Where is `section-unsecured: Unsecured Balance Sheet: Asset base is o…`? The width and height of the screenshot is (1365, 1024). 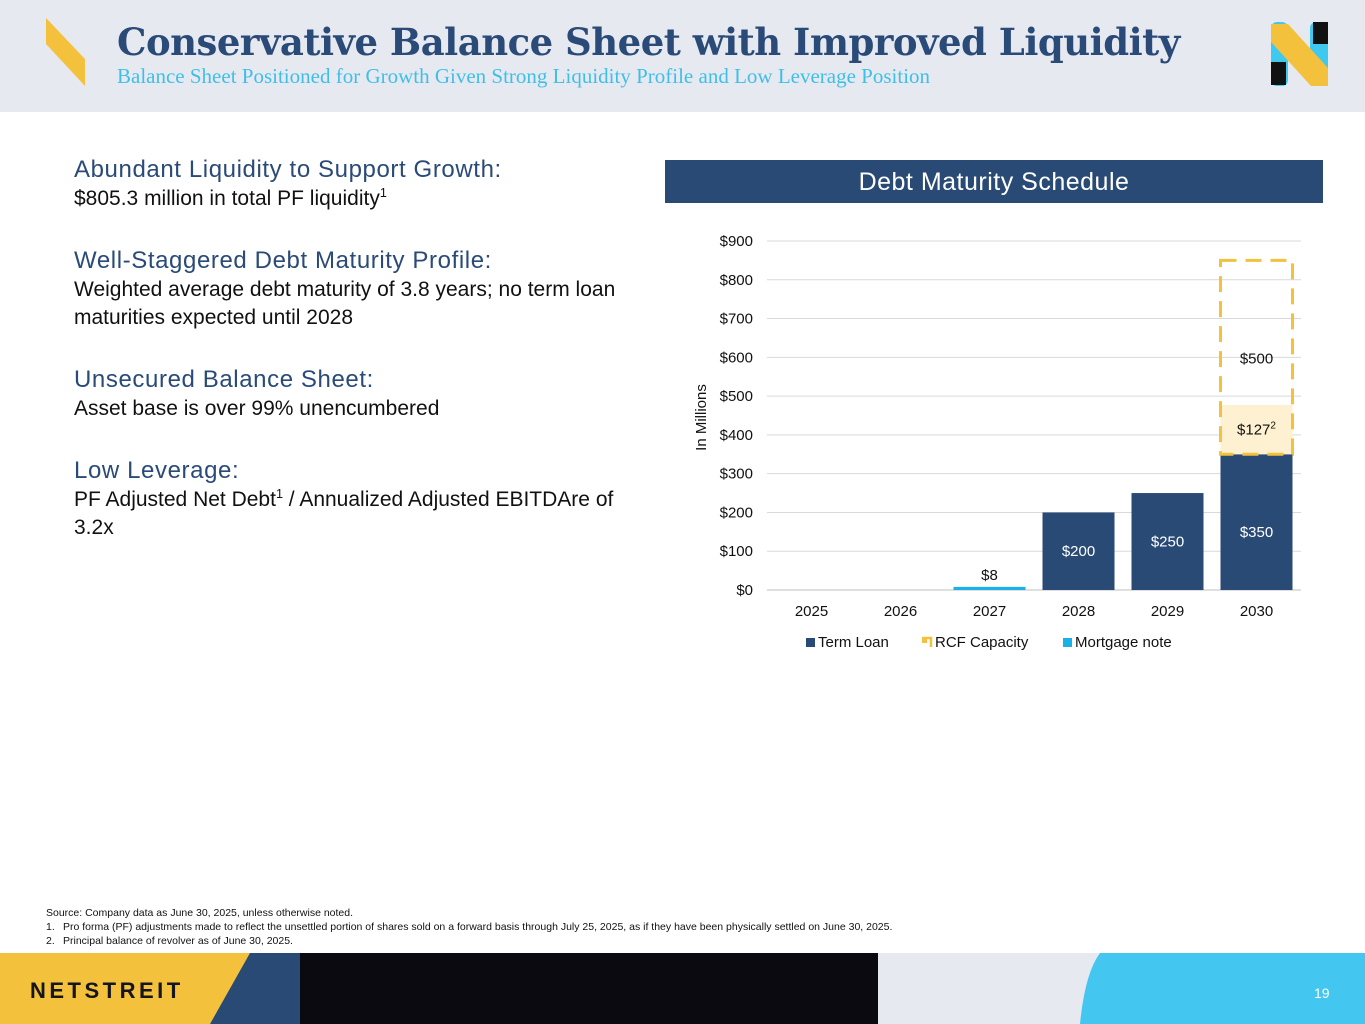
section-unsecured: Unsecured Balance Sheet: Asset base is o… is located at coordinates (354, 394).